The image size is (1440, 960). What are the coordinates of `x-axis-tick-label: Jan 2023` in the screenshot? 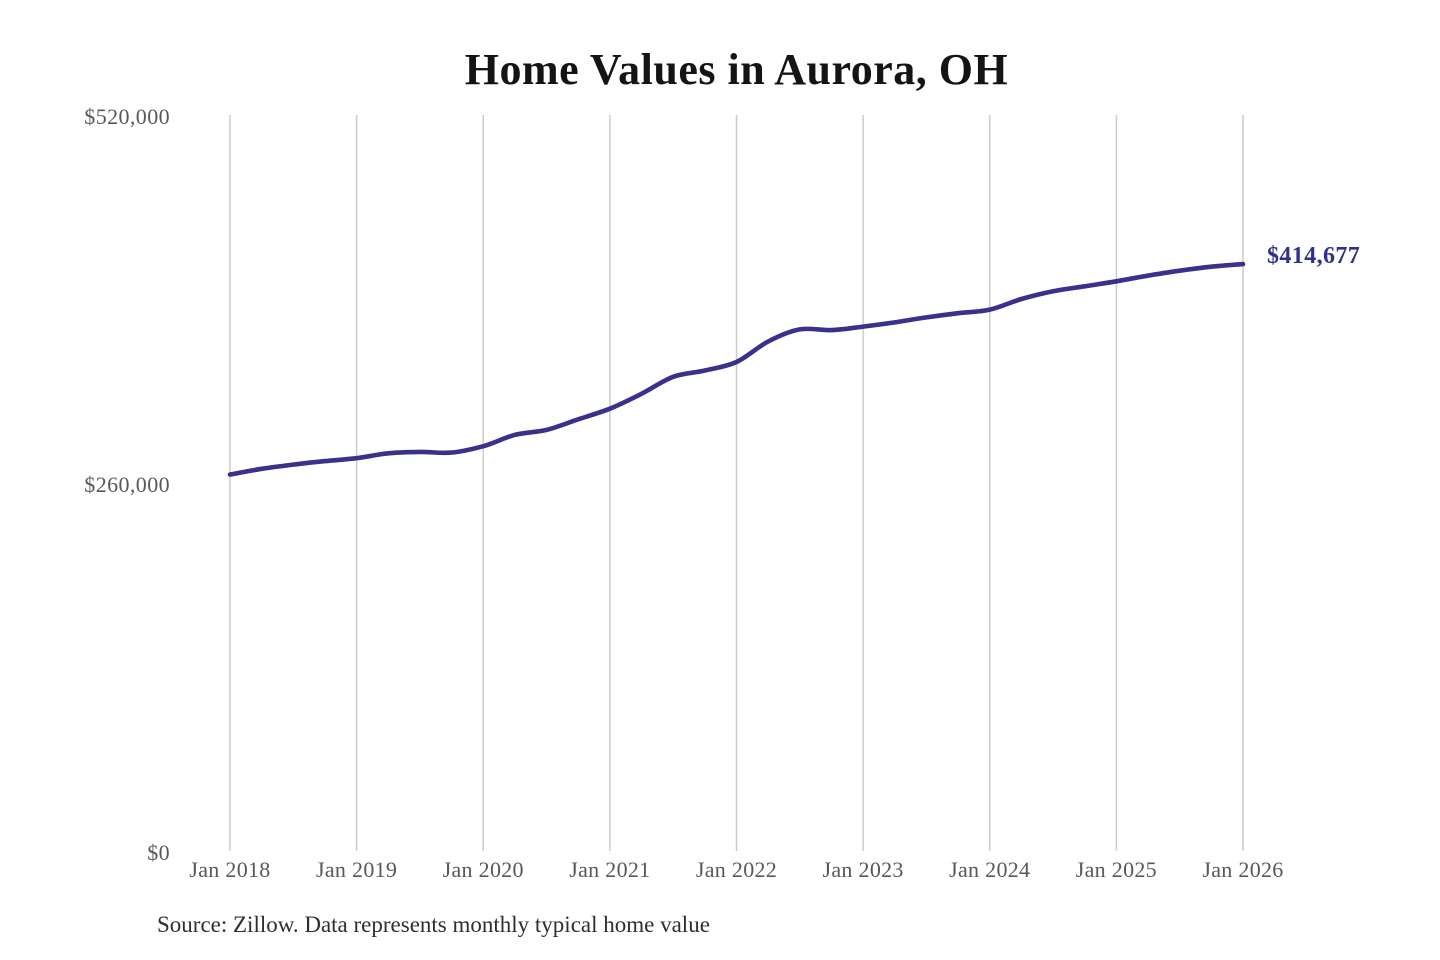 It's located at (863, 869).